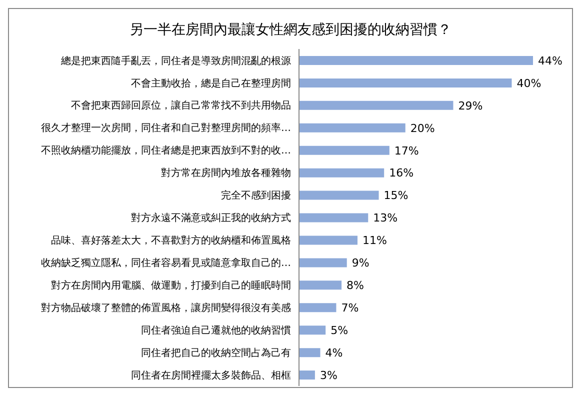 Image resolution: width=581 pixels, height=396 pixels. What do you see at coordinates (470, 105) in the screenshot?
I see `data-label: 29%` at bounding box center [470, 105].